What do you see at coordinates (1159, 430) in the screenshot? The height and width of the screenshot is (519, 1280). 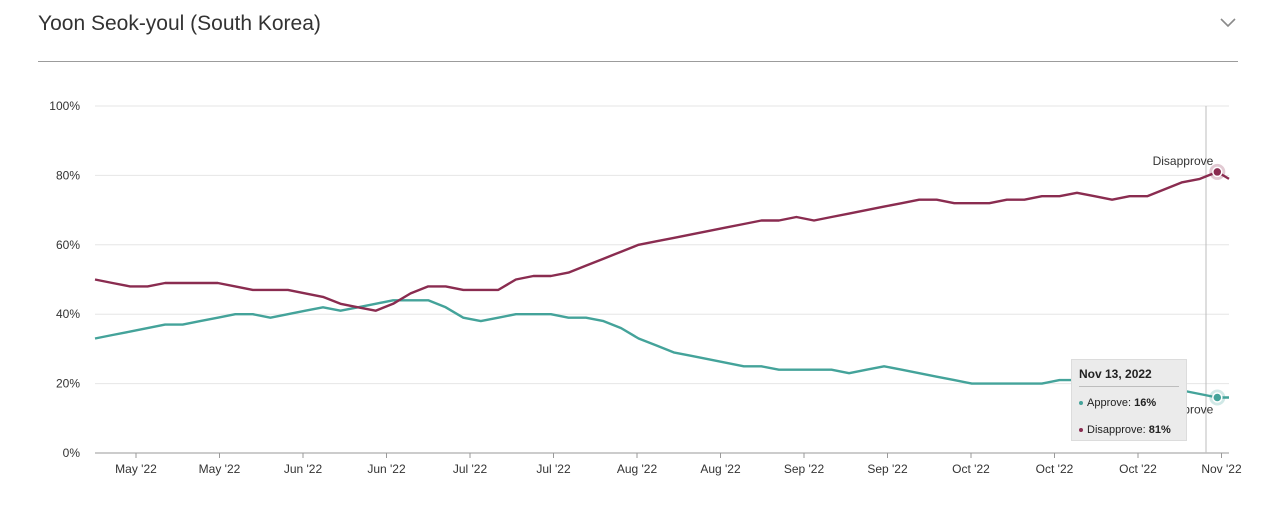 I see `tooltip-disapprove-value: 81%` at bounding box center [1159, 430].